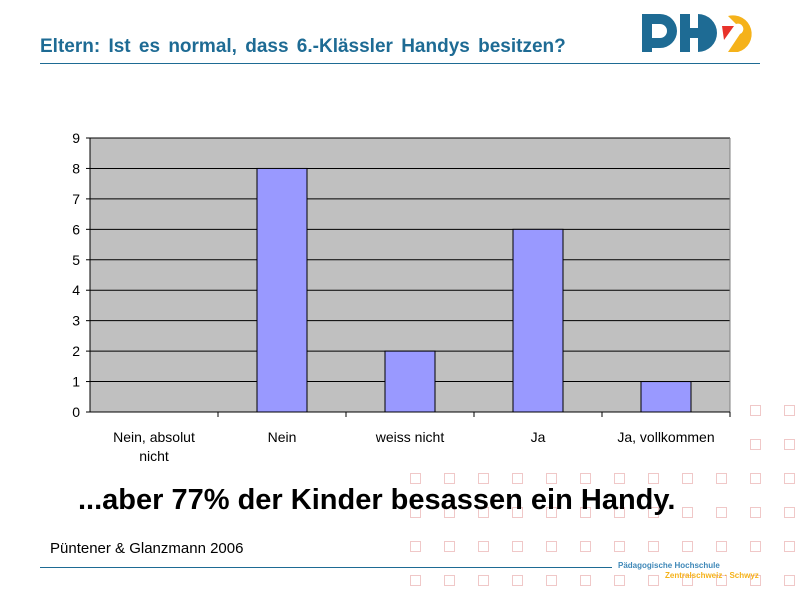 The image size is (800, 600). I want to click on y-tick-label: 9, so click(76, 138).